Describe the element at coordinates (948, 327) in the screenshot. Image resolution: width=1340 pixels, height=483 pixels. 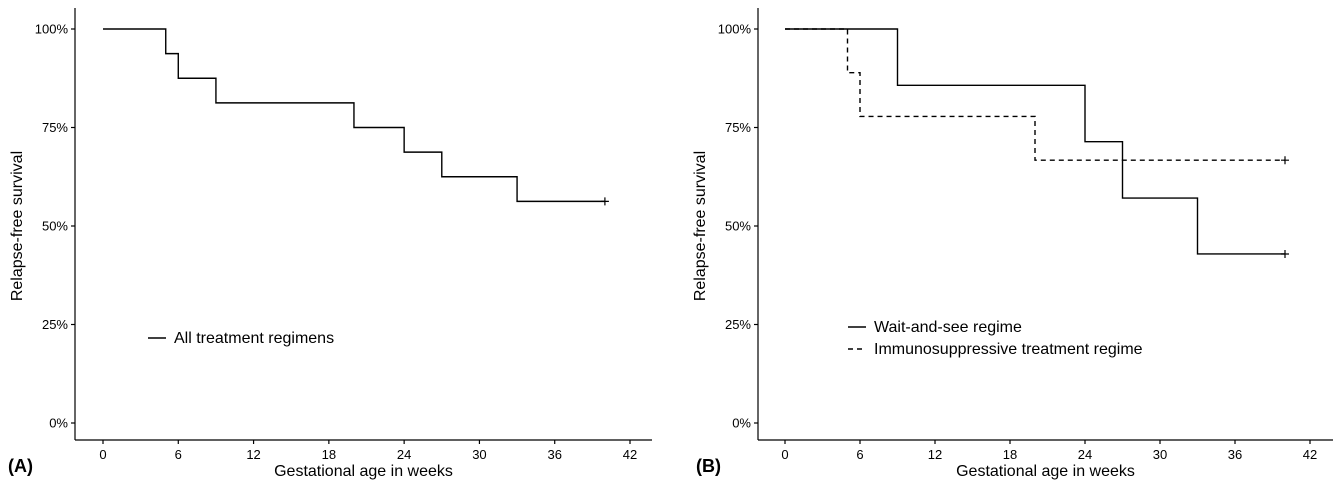
I see `legend-label: Wait-and-see regime` at that location.